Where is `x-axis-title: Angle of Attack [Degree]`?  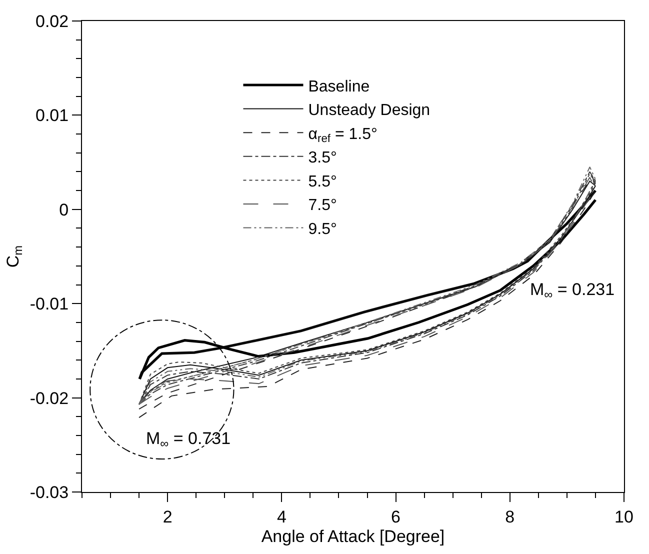
x-axis-title: Angle of Attack [Degree] is located at coordinates (353, 536).